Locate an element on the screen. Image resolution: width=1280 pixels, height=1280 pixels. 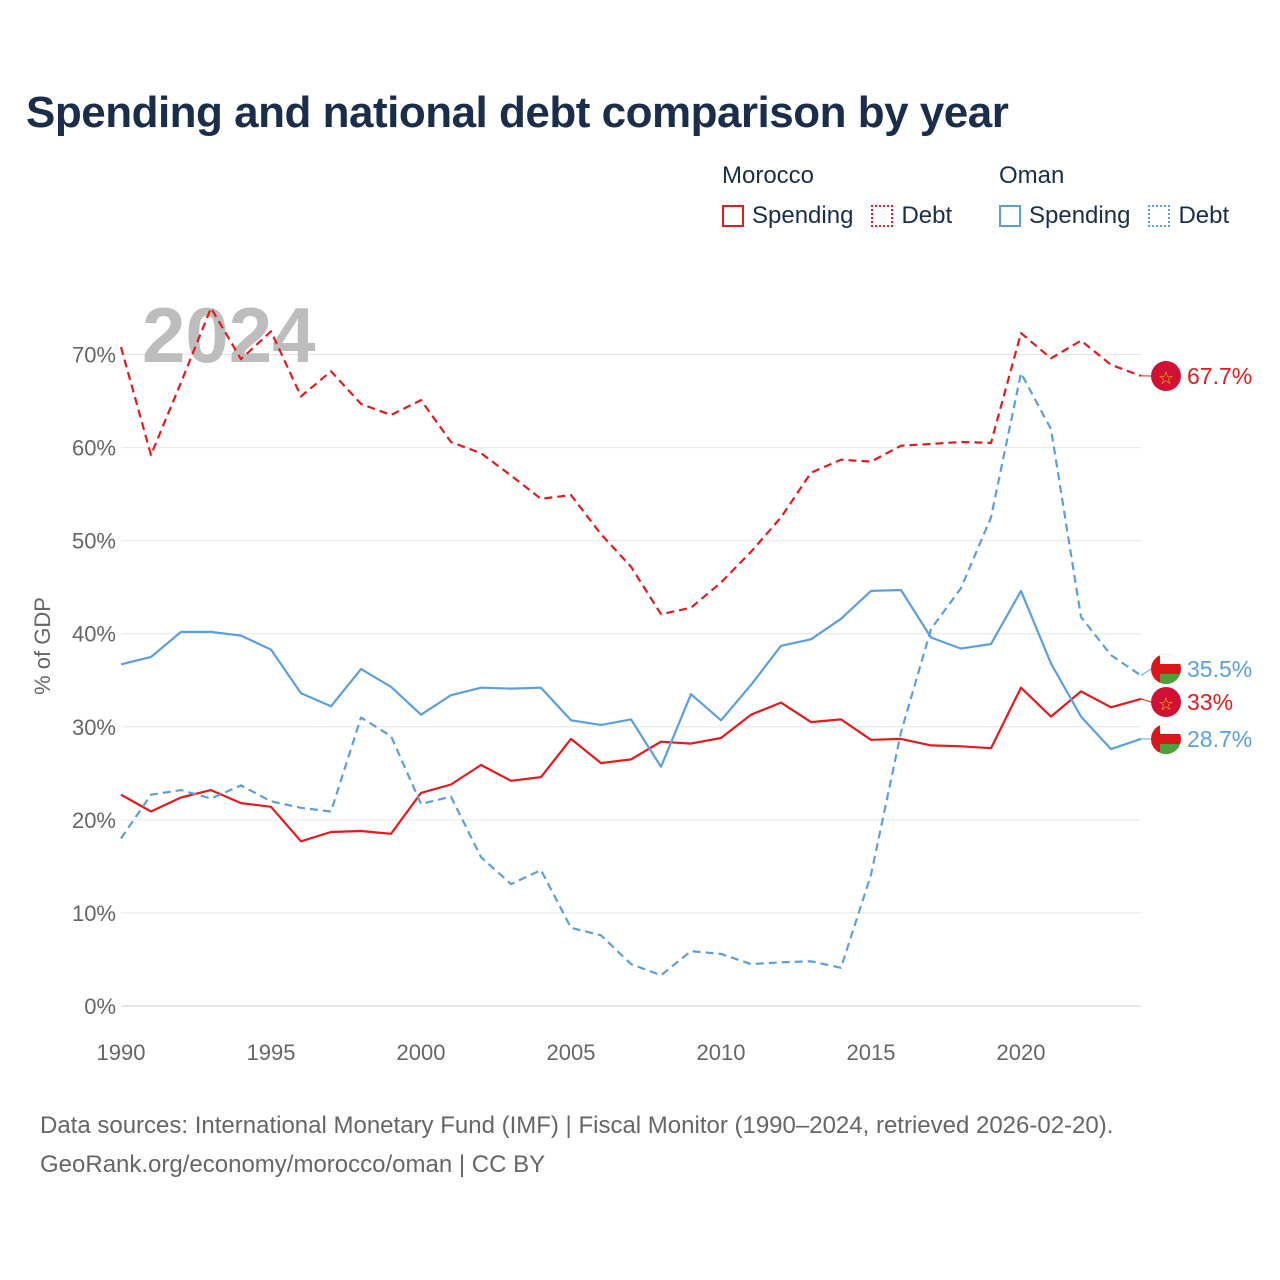
x-axis-ticks: 1990 1995 2000 2005 2010 2015 2020 is located at coordinates (571, 1052).